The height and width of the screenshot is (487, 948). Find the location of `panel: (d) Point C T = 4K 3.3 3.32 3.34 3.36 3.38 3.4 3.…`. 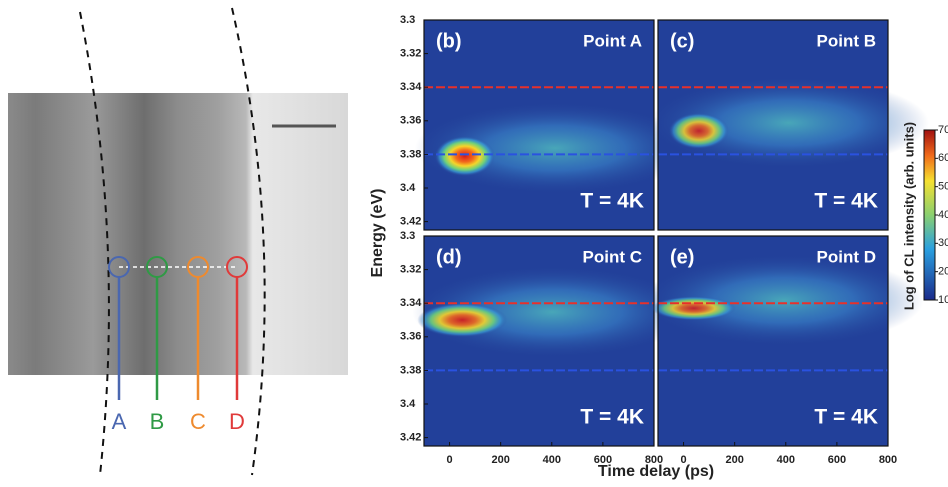

panel: (d) Point C T = 4K 3.3 3.32 3.34 3.36 3.38 3.4 3.… is located at coordinates (546, 348).